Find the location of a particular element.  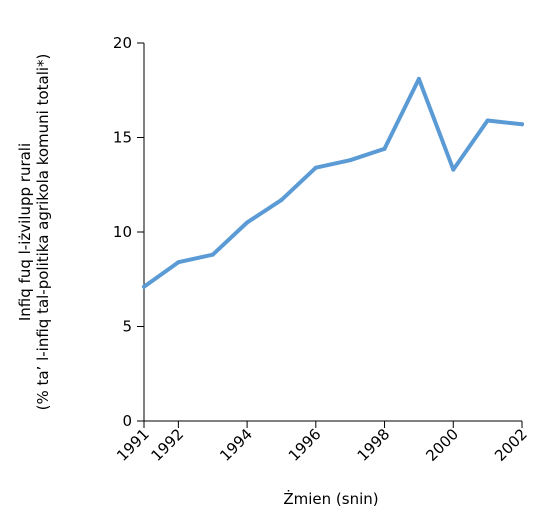

y-axis-title-line-1: Infiq fuq l-iżvilupp rurali is located at coordinates (25, 232).